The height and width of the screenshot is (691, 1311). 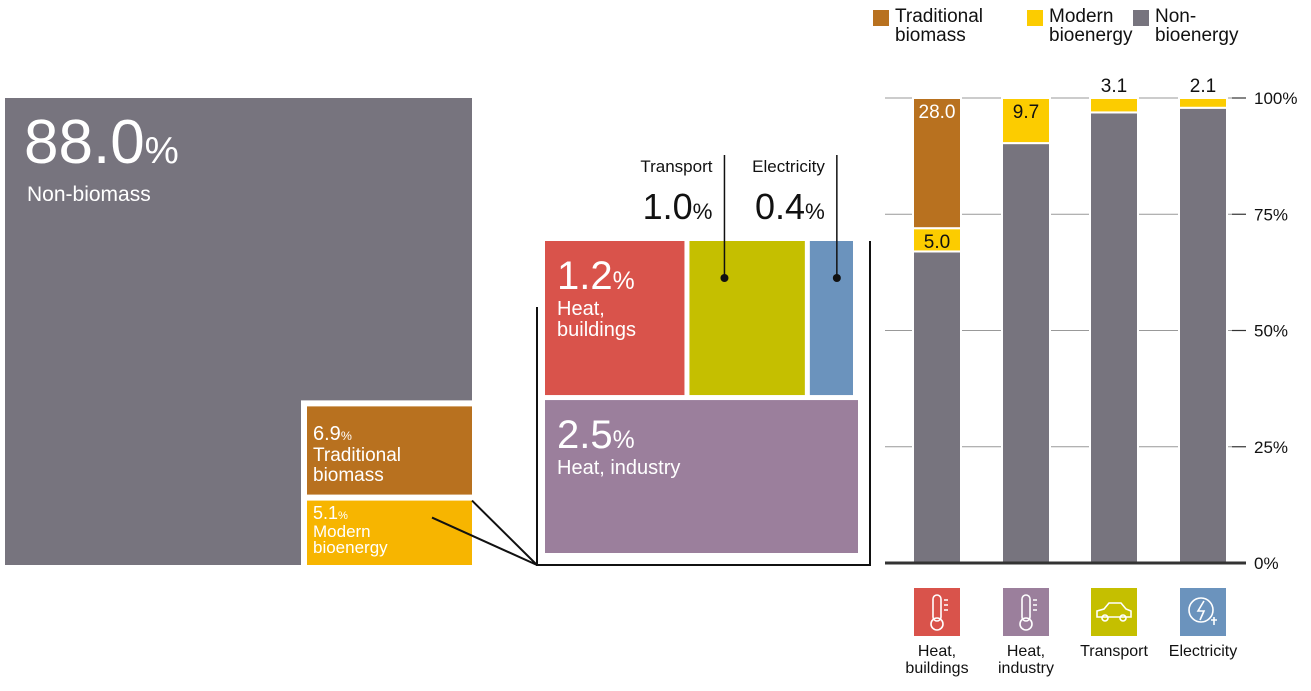 I want to click on annotation-value-number: 0.4, so click(x=780, y=206).